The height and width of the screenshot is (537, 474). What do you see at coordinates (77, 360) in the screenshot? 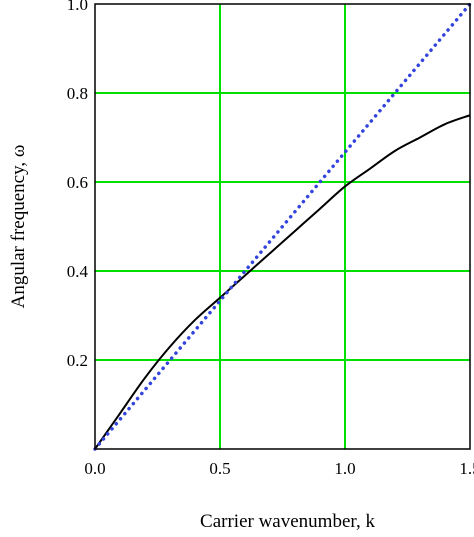
I see `y-tick-label: 0.2` at bounding box center [77, 360].